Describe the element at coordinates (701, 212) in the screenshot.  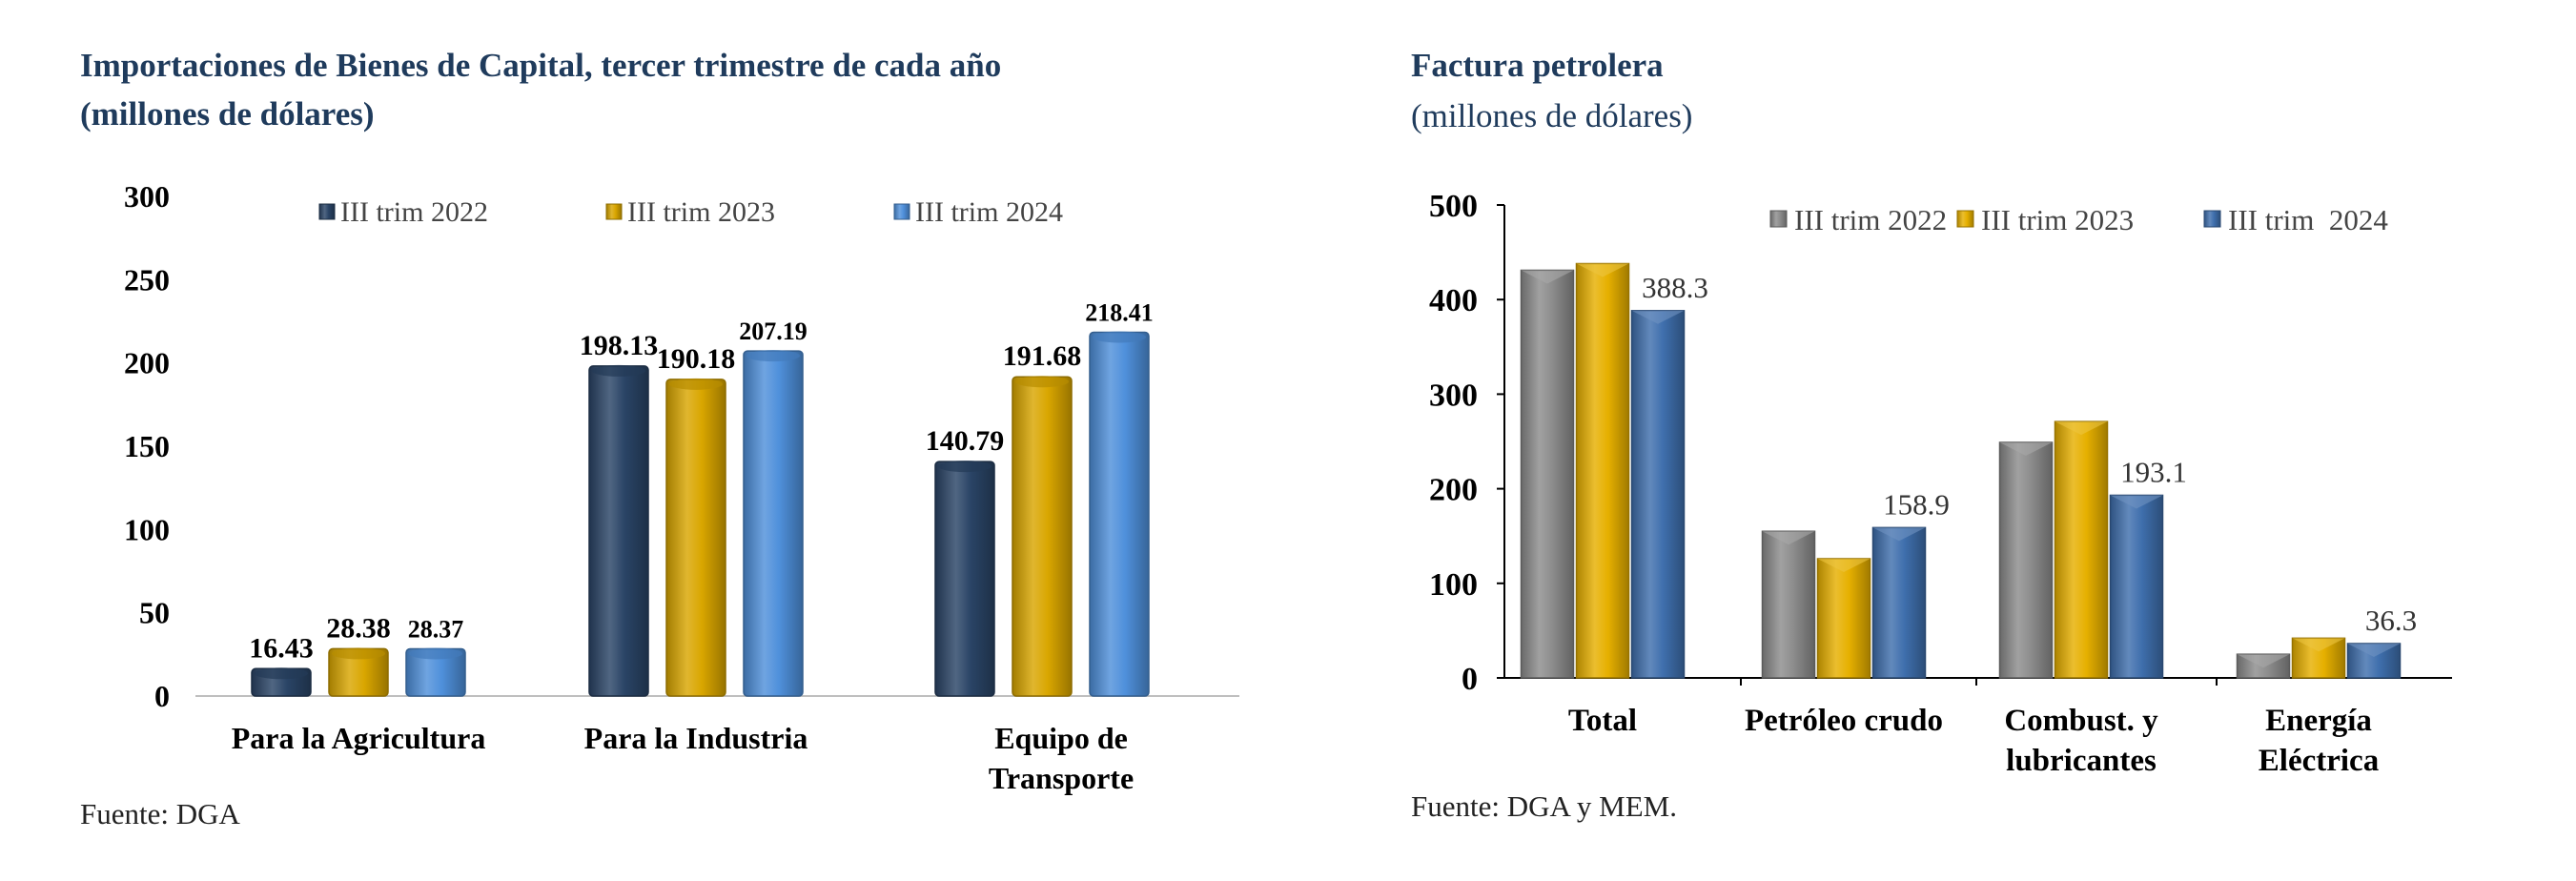
I see `left-legend-label: III trim 2023` at that location.